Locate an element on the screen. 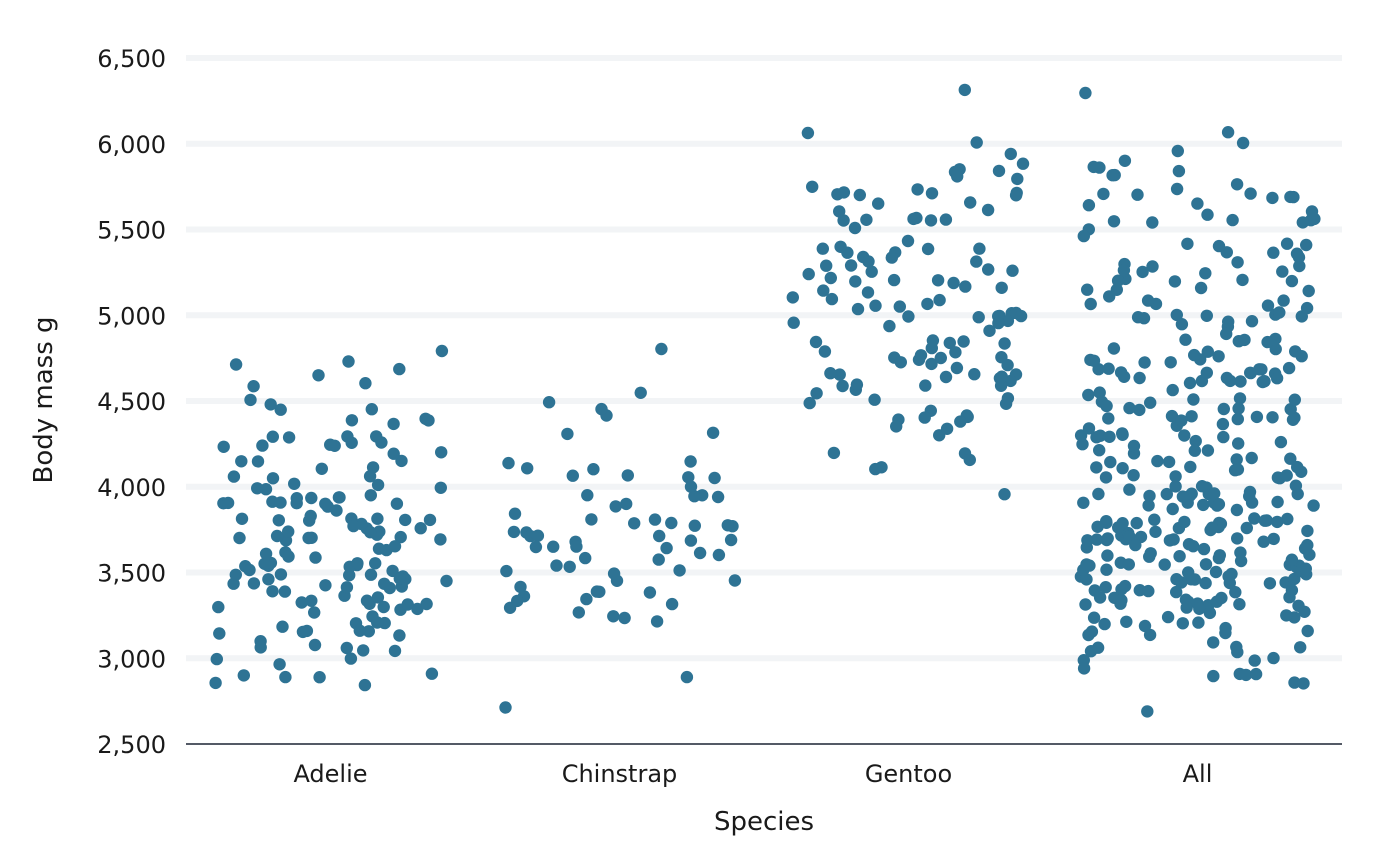 Image resolution: width=1400 pixels, height=866 pixels. x-axis-ticks: Adelie Chinstrap Gentoo All is located at coordinates (752, 774).